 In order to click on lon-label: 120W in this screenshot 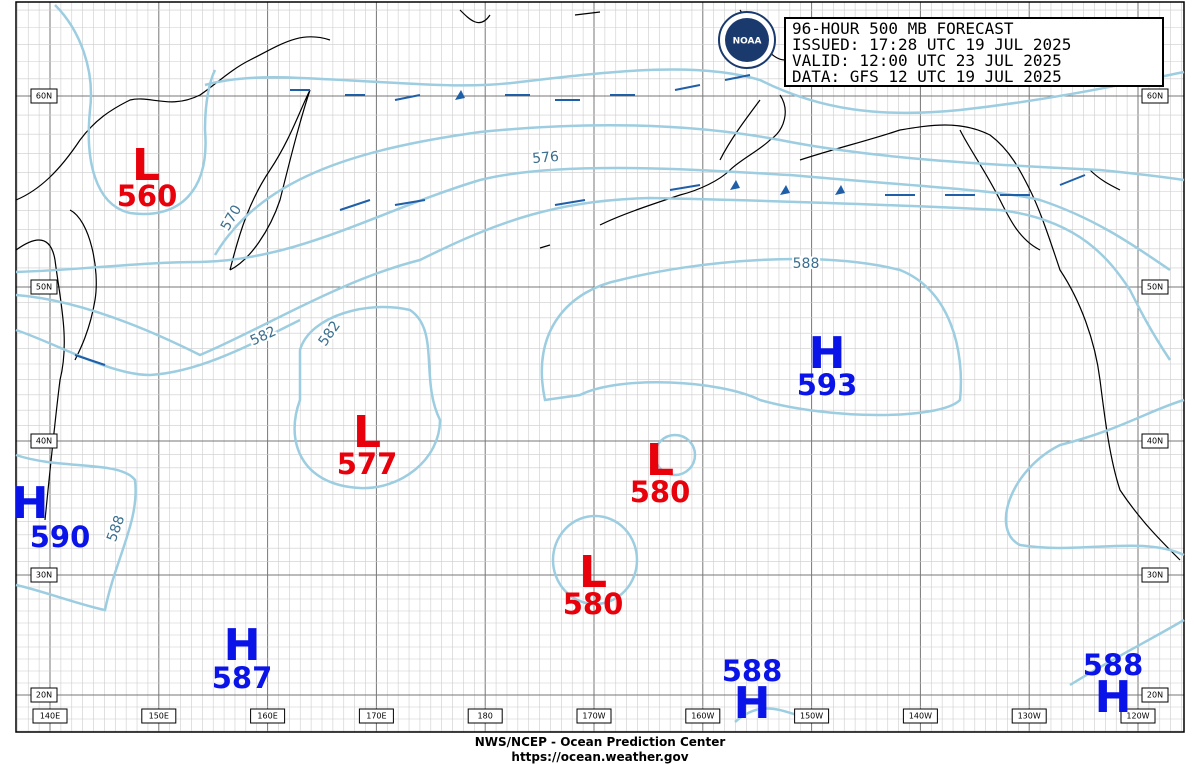, I will do `click(1137, 716)`.